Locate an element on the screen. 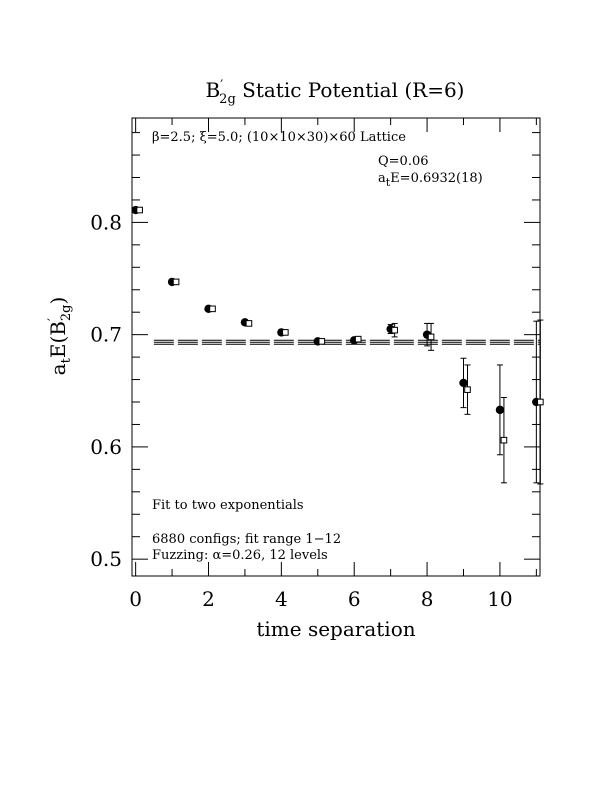  x-tick-label: 4 is located at coordinates (281, 599).